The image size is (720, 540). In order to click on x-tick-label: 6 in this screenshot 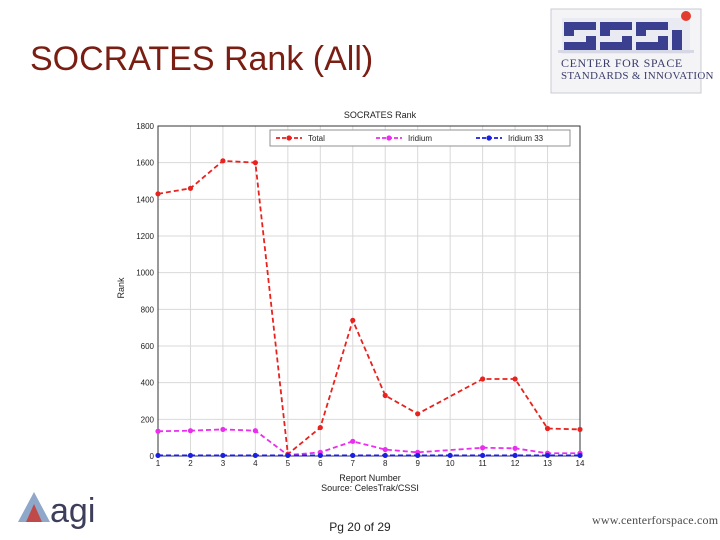, I will do `click(320, 463)`.